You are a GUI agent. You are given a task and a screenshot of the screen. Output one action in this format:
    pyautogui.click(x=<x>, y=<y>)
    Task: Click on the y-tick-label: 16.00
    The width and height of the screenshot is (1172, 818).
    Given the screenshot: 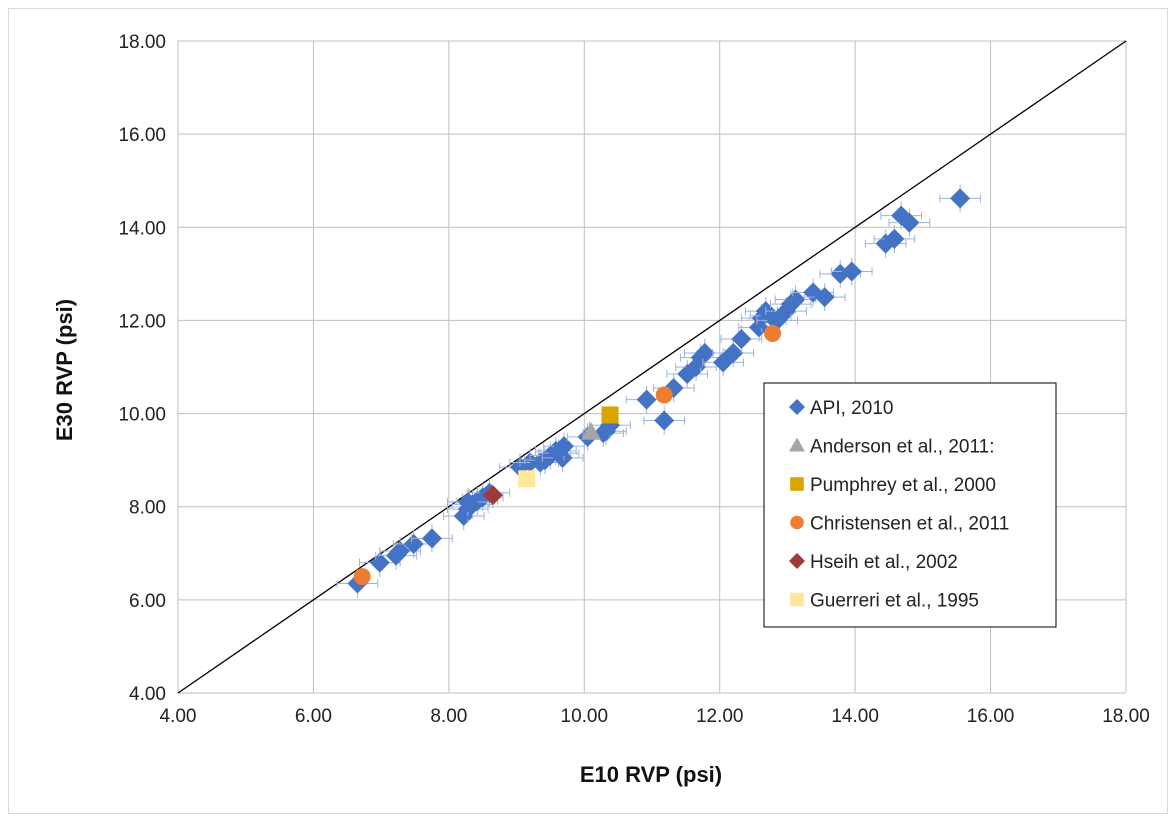 What is the action you would take?
    pyautogui.click(x=142, y=135)
    